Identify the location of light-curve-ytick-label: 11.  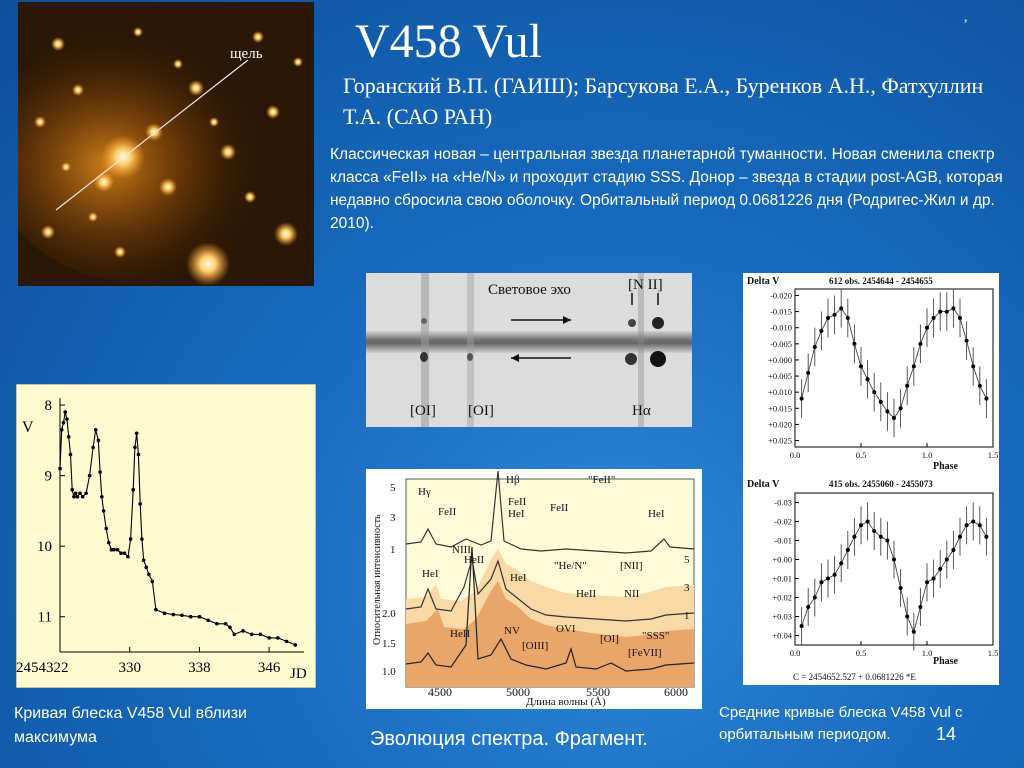
(45, 618).